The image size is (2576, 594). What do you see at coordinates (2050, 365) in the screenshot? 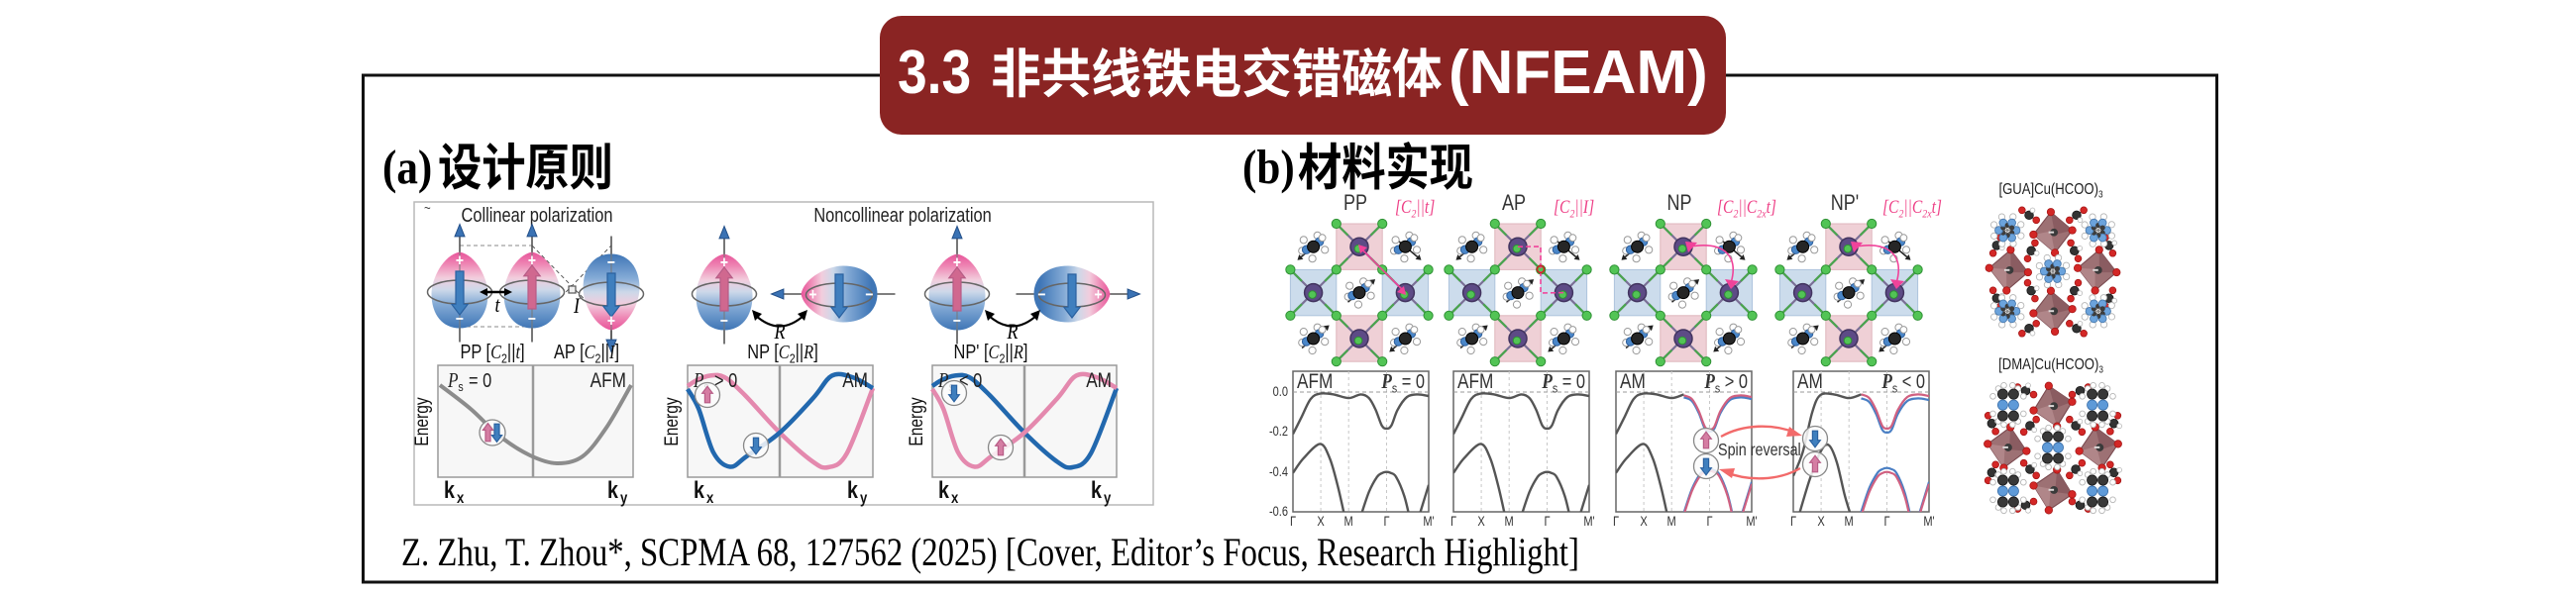
I see `svg-text: [DMA]Cu(HCOO)3` at bounding box center [2050, 365].